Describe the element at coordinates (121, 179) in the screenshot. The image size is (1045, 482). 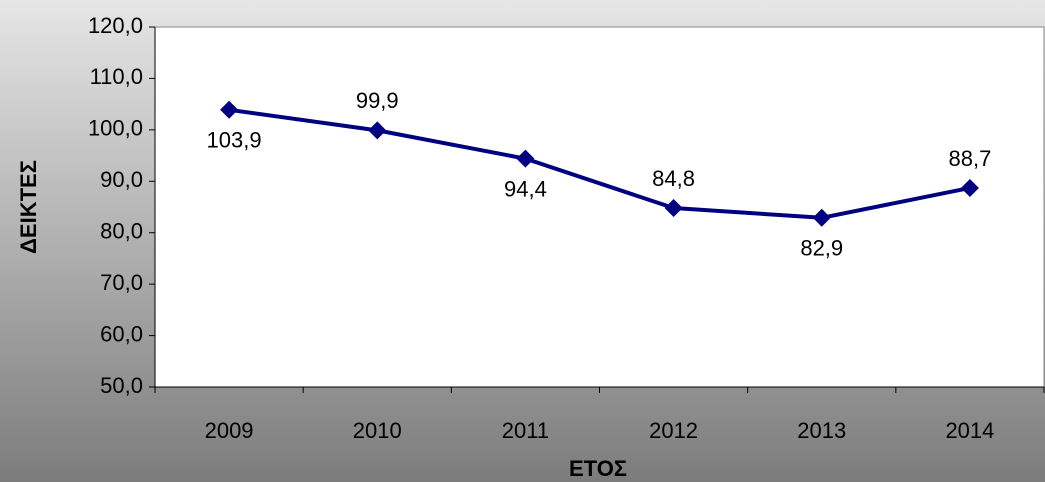
I see `y-tick-label: 90,0` at that location.